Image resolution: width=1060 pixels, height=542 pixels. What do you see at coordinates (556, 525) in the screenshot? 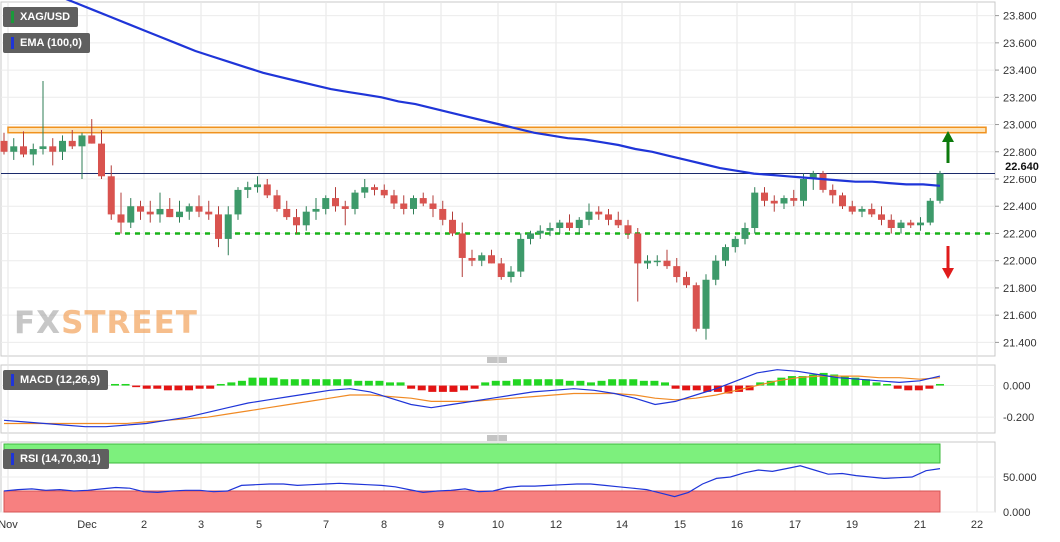
I see `x-tick-label: 12` at bounding box center [556, 525].